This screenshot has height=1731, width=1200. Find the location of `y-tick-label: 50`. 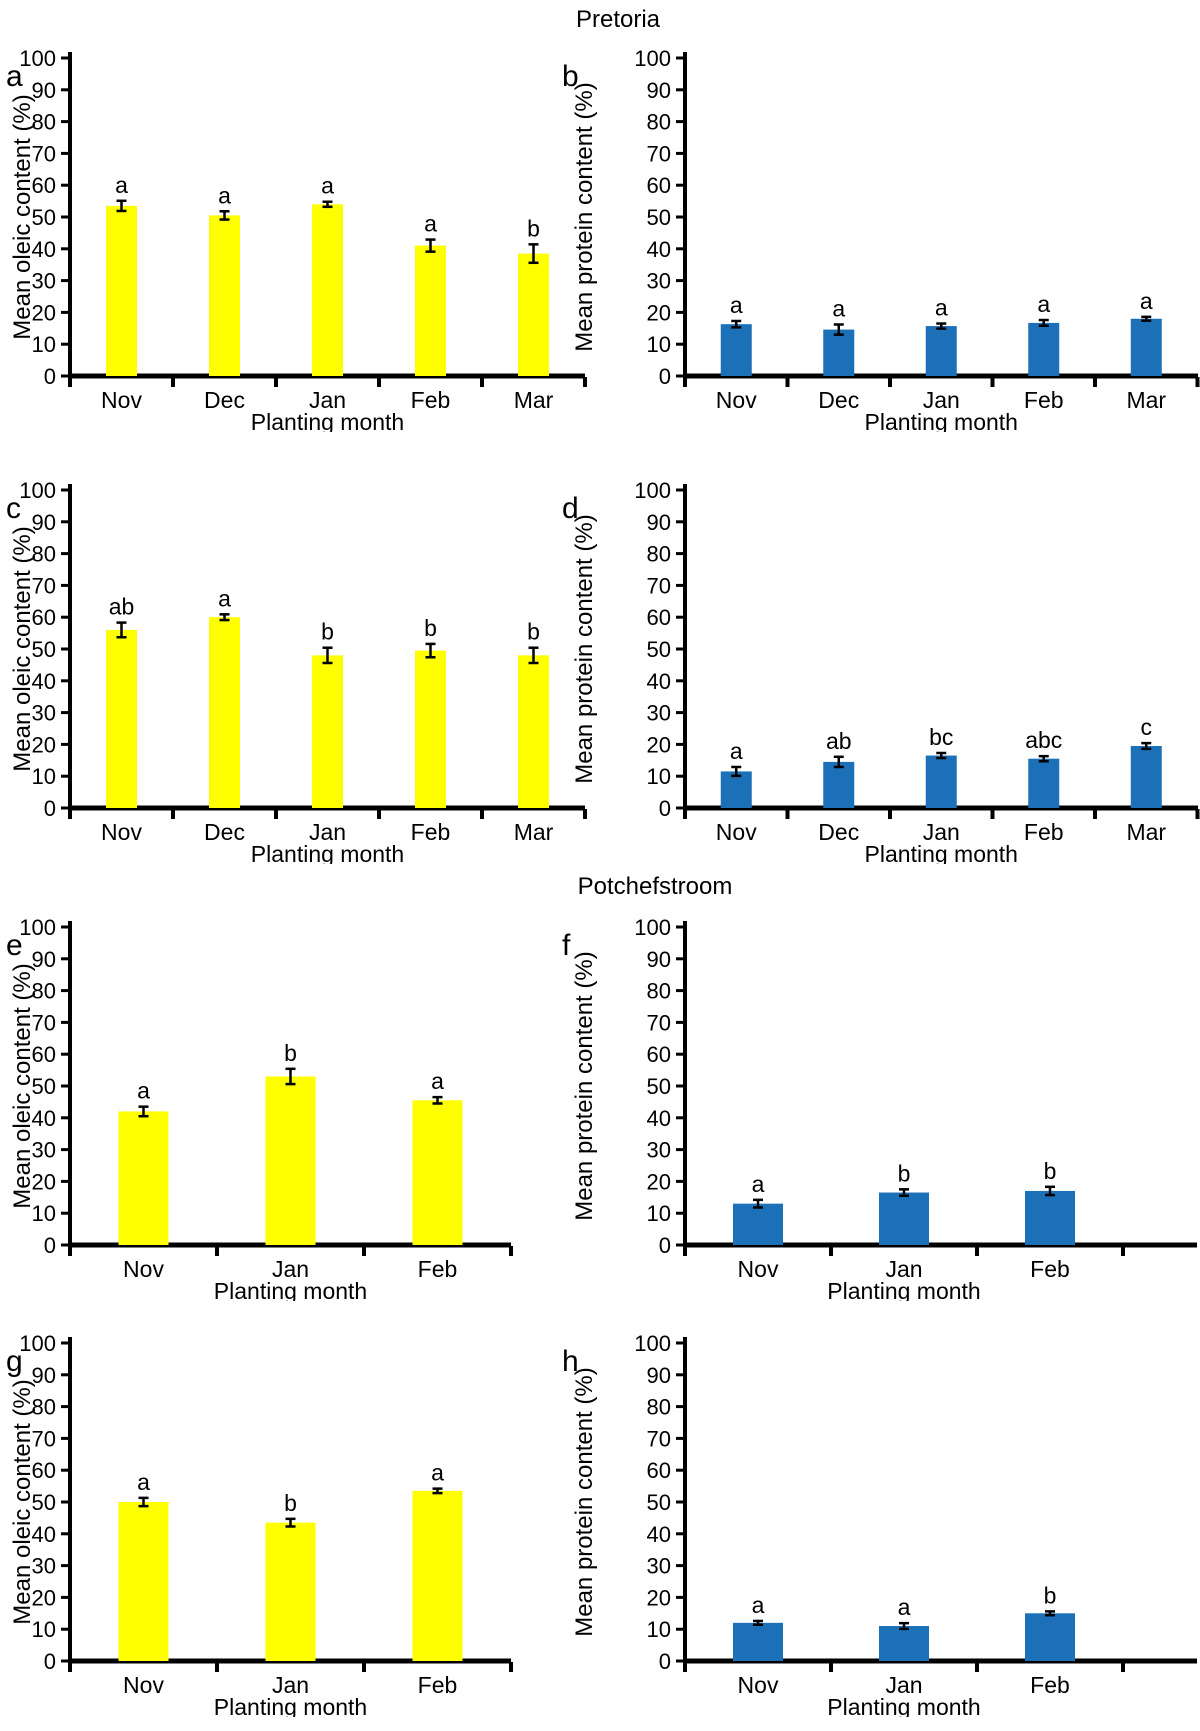

y-tick-label: 50 is located at coordinates (44, 649).